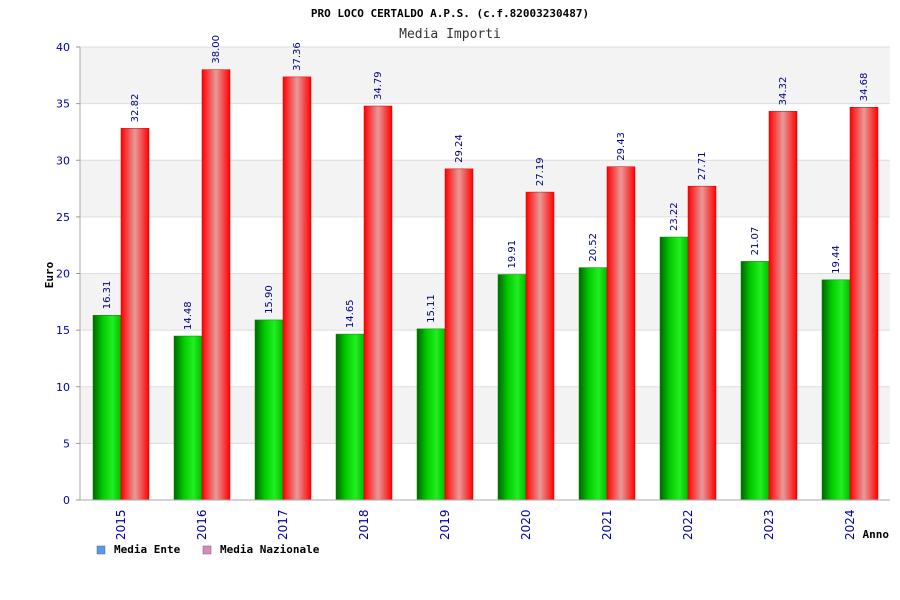 Image resolution: width=900 pixels, height=600 pixels. Describe the element at coordinates (876, 534) in the screenshot. I see `x-axis-label: Anno` at that location.